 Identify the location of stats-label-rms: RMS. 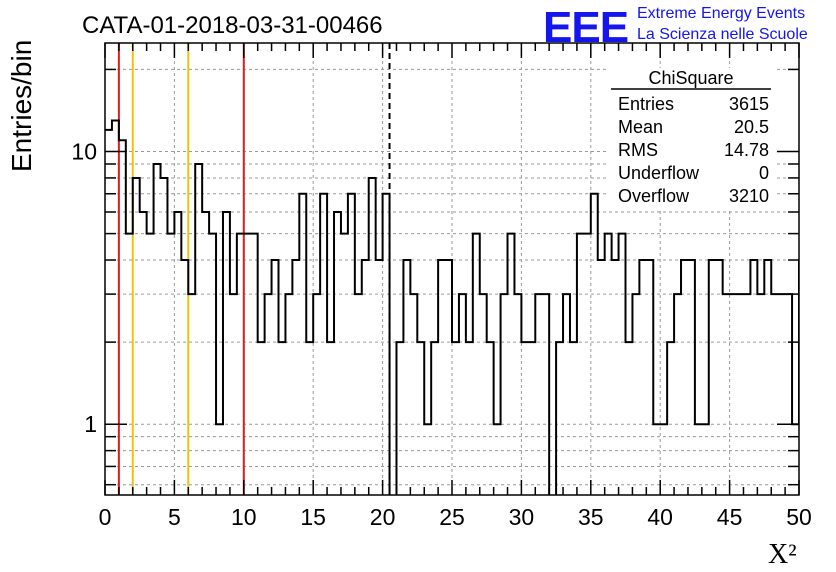
(638, 150).